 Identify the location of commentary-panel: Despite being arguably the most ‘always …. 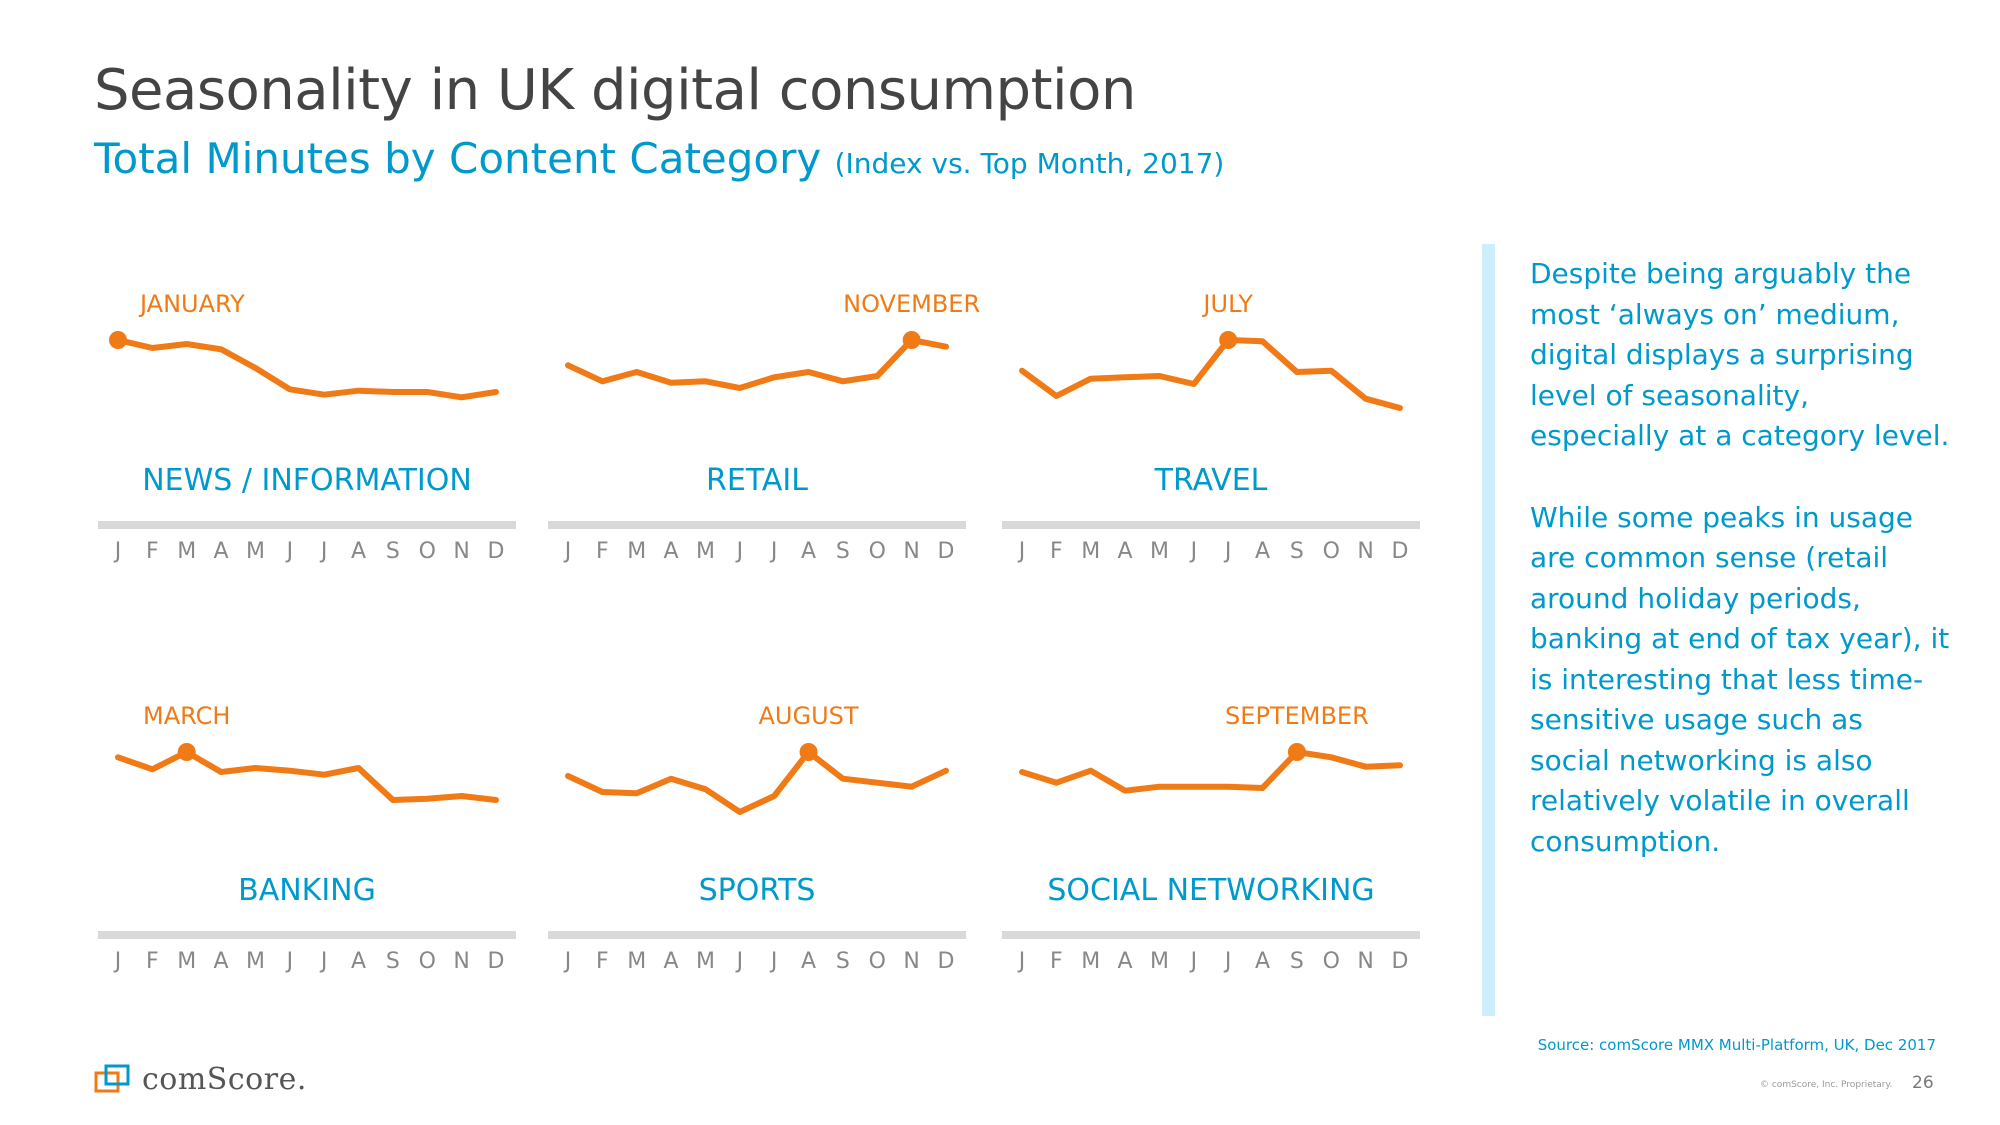
(1740, 578).